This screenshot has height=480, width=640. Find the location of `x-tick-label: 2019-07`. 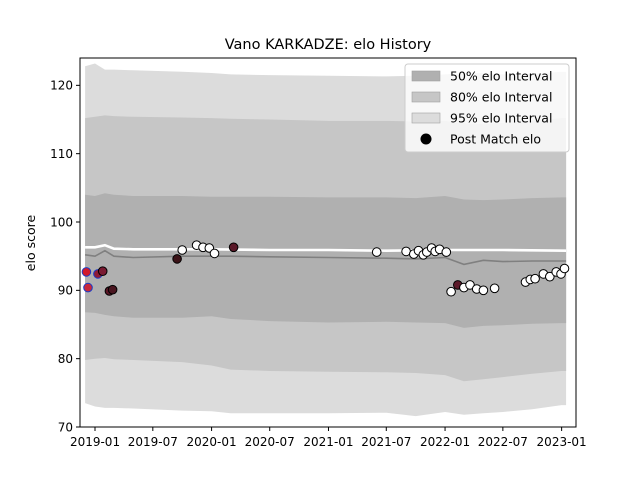

x-tick-label: 2019-07 is located at coordinates (153, 442).